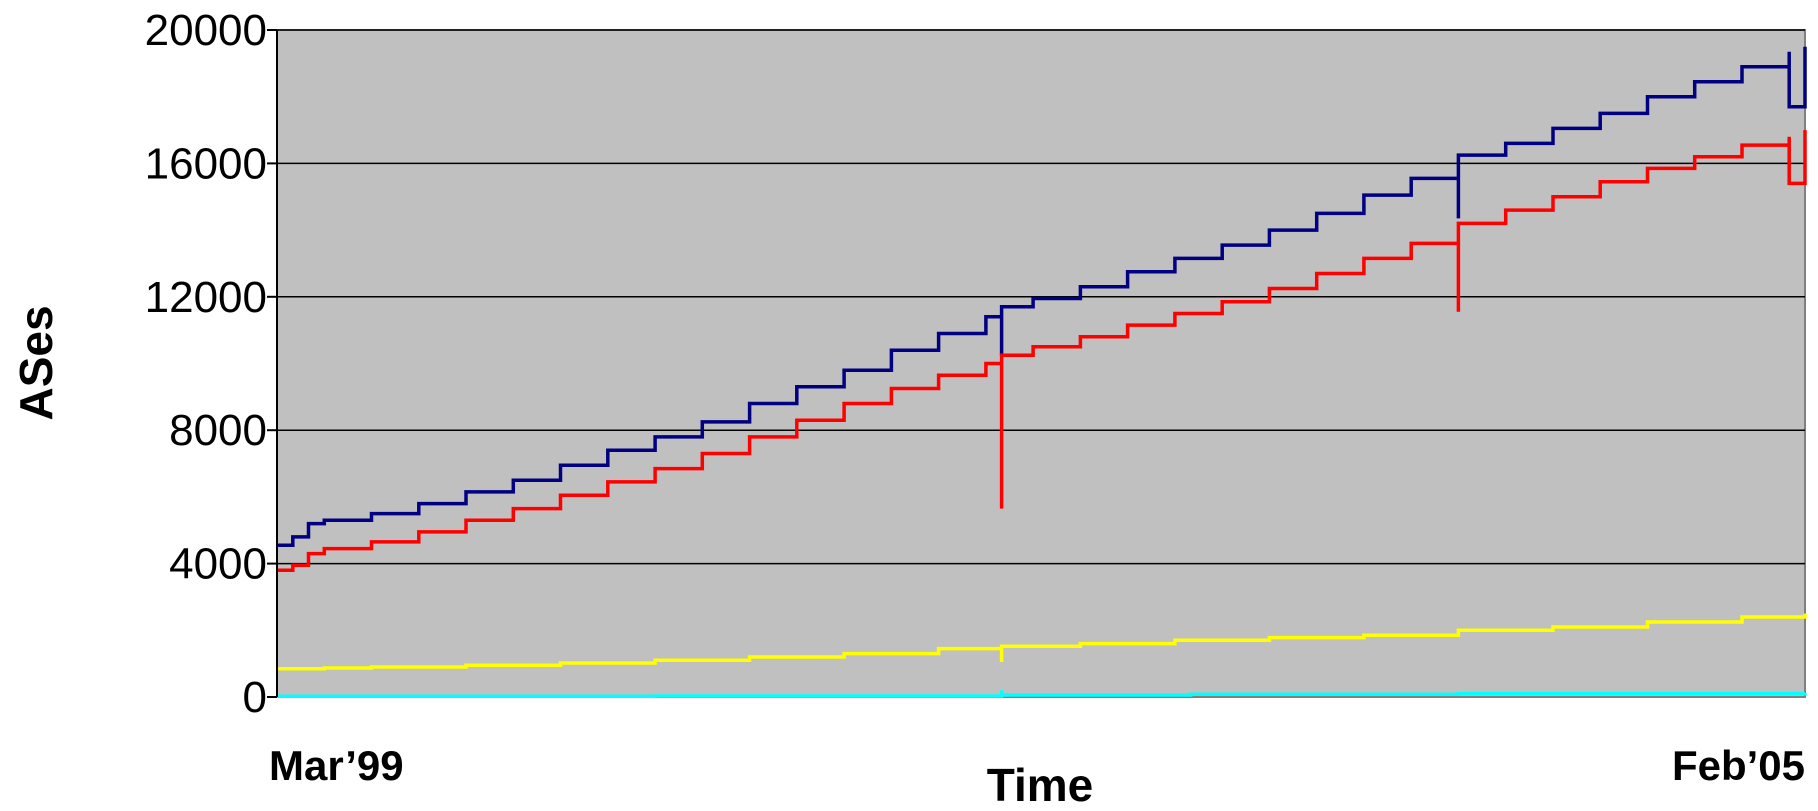 The image size is (1818, 811). I want to click on x-axis-title: Time, so click(1040, 785).